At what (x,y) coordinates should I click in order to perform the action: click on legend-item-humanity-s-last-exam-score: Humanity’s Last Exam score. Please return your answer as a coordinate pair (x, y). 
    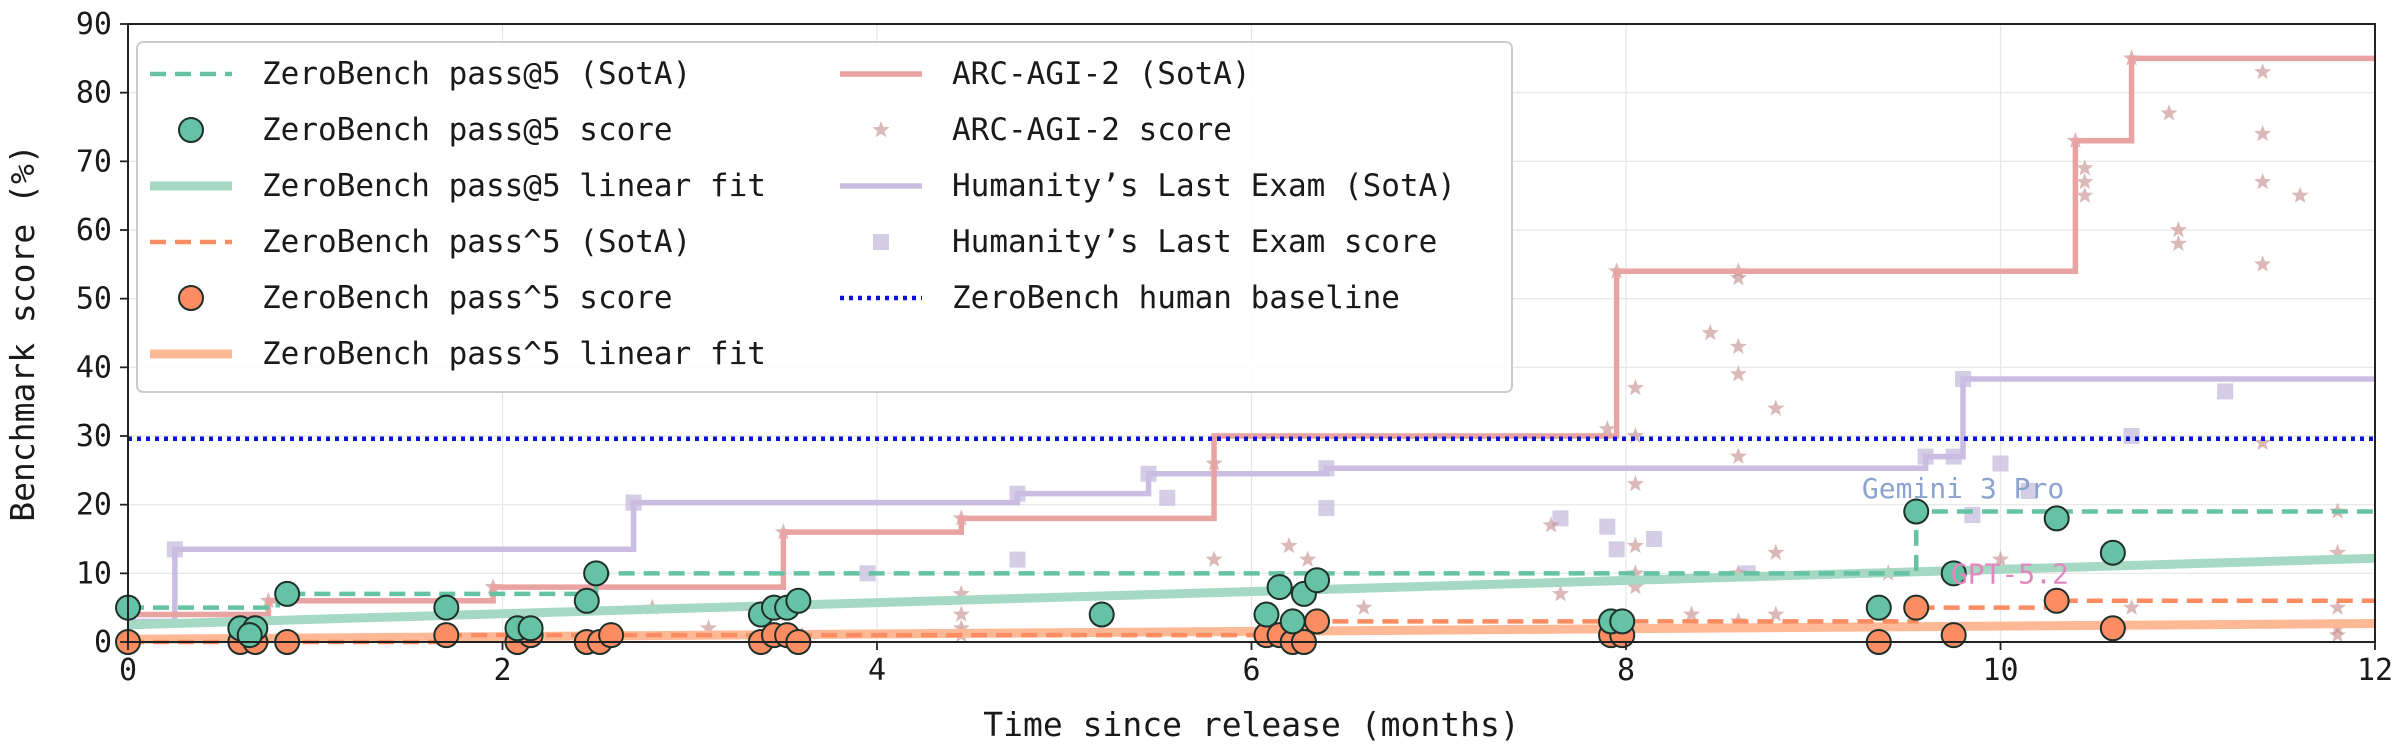
    Looking at the image, I should click on (1155, 242).